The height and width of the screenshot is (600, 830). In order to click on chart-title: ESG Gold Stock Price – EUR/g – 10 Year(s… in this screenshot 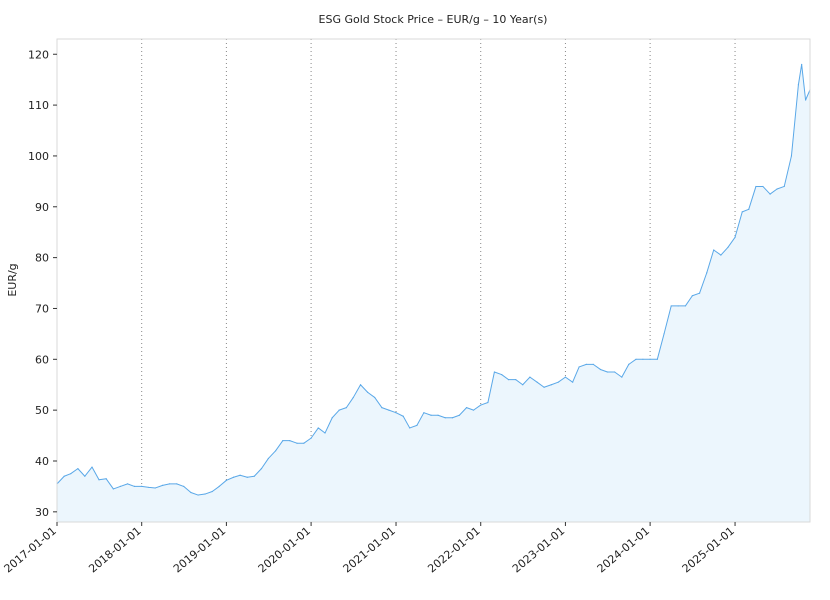, I will do `click(433, 19)`.